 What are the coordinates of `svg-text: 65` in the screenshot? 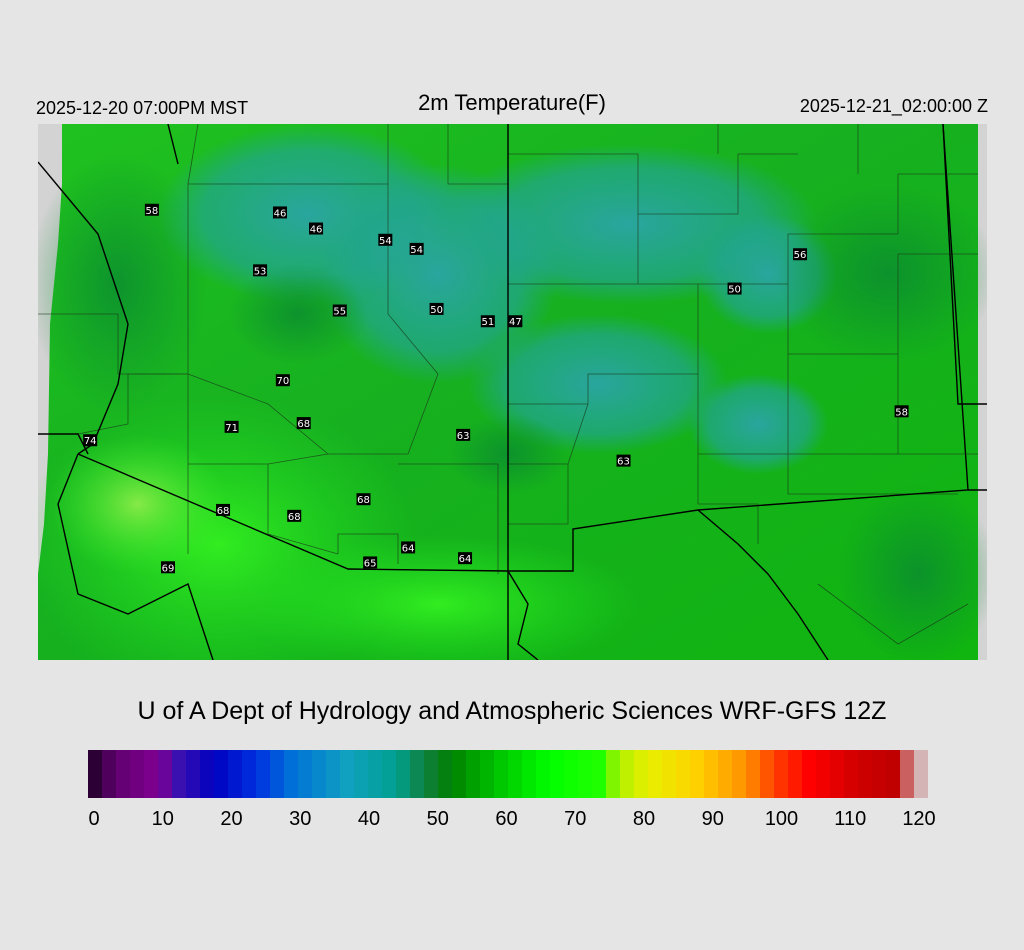 It's located at (370, 563).